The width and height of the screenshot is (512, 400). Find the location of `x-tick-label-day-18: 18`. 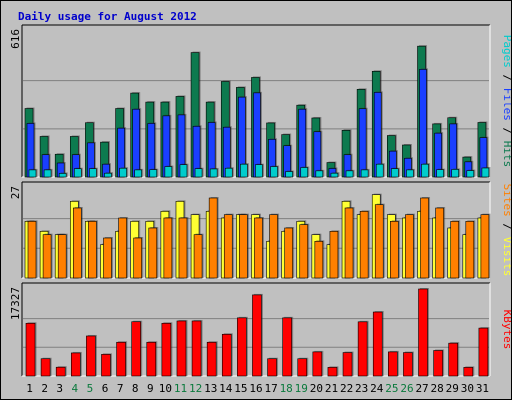

x-tick-label-day-18: 18 is located at coordinates (286, 388).